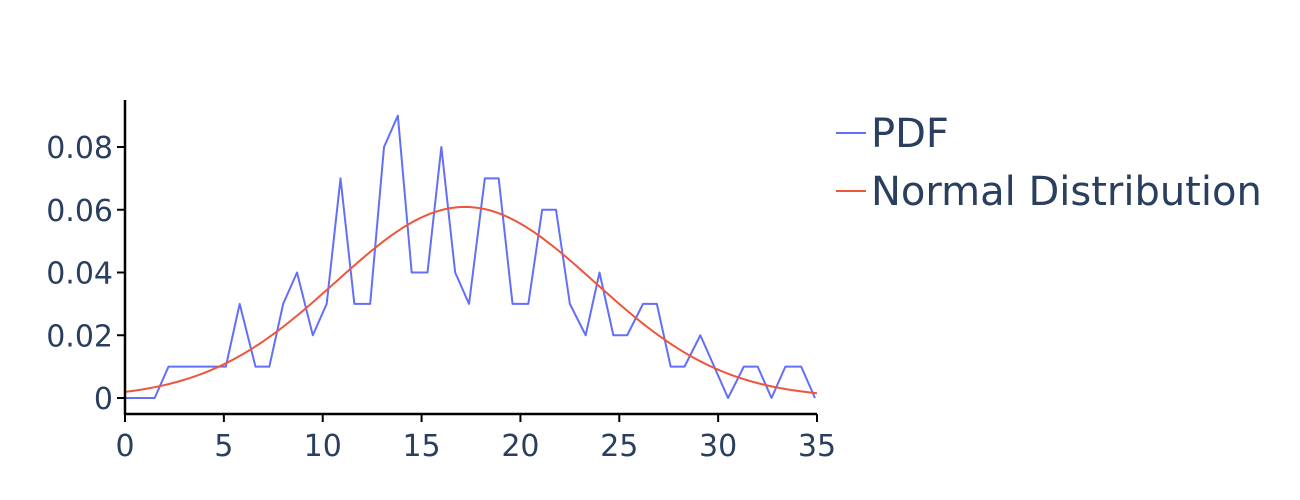 Image resolution: width=1300 pixels, height=500 pixels. I want to click on x-tick-label: 5, so click(223, 446).